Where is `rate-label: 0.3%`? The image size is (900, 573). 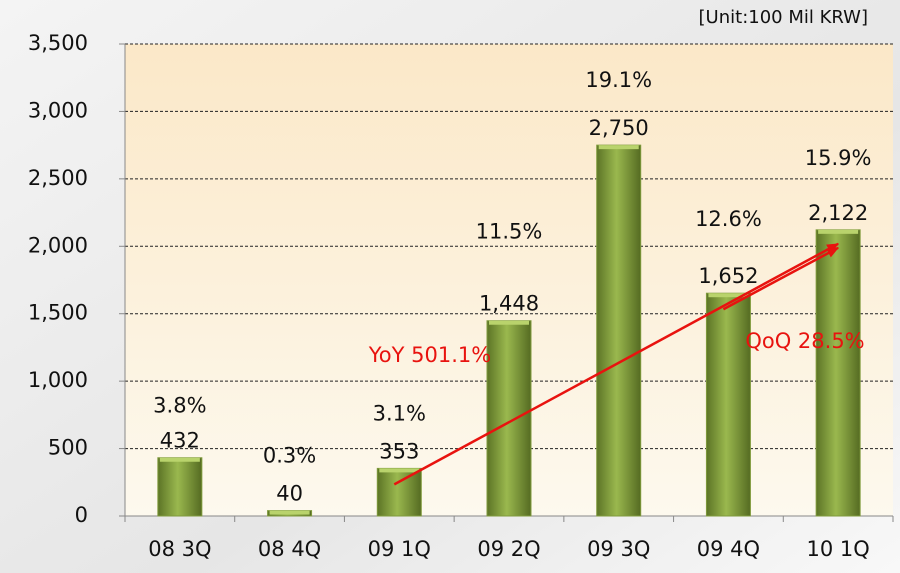 rate-label: 0.3% is located at coordinates (289, 456).